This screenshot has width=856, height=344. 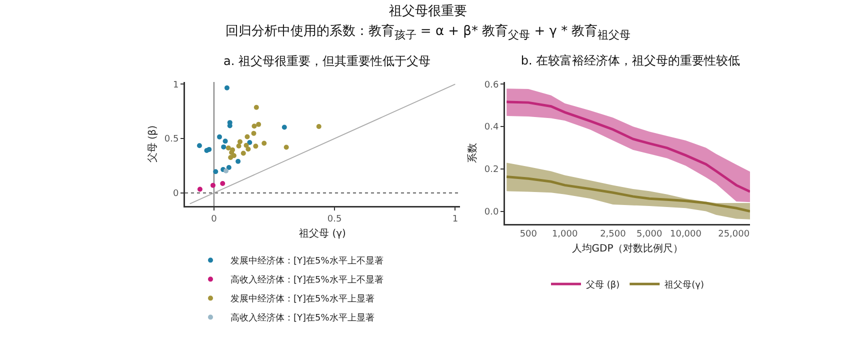 I want to click on x-tick-label: 25,000, so click(x=734, y=234).